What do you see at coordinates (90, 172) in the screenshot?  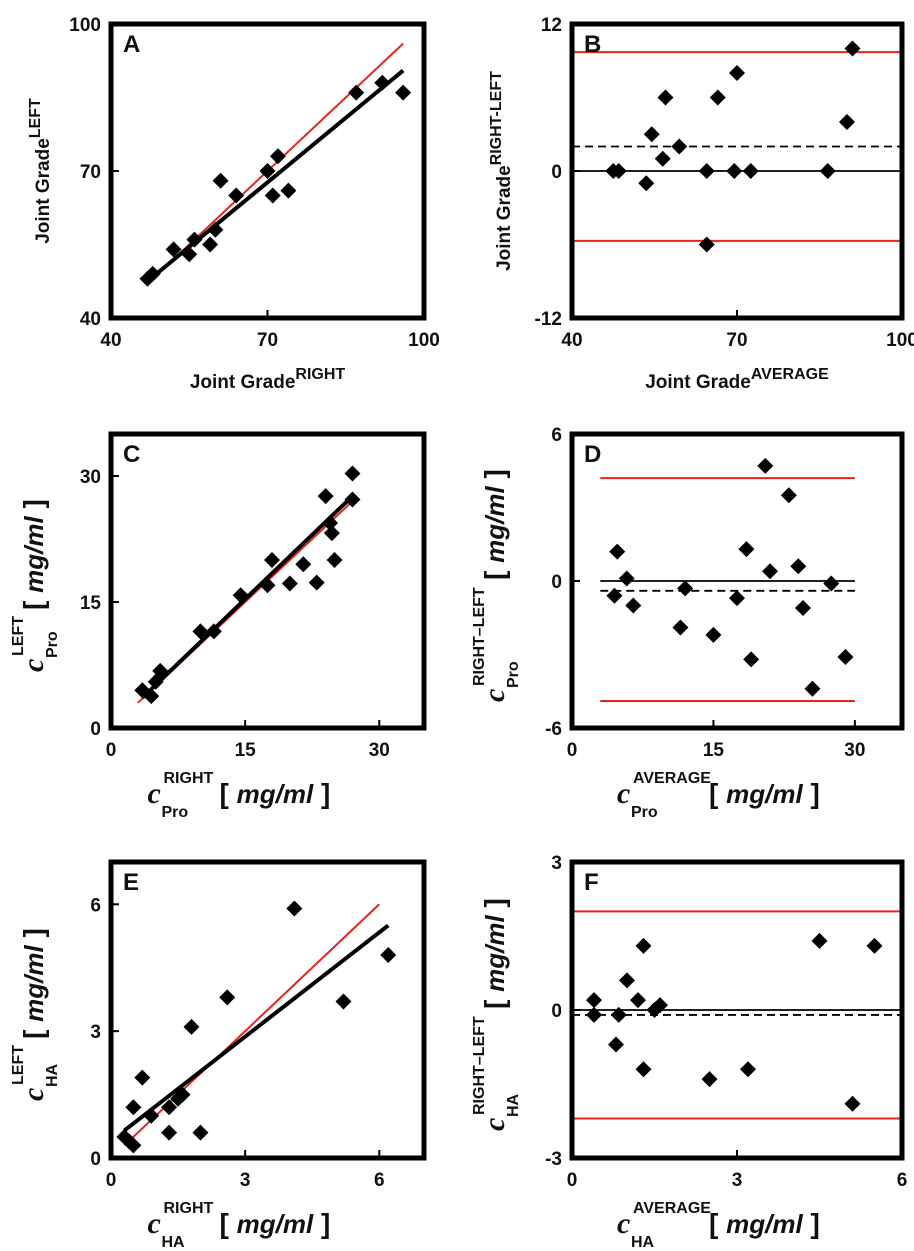 I see `y-tick-label: 70` at bounding box center [90, 172].